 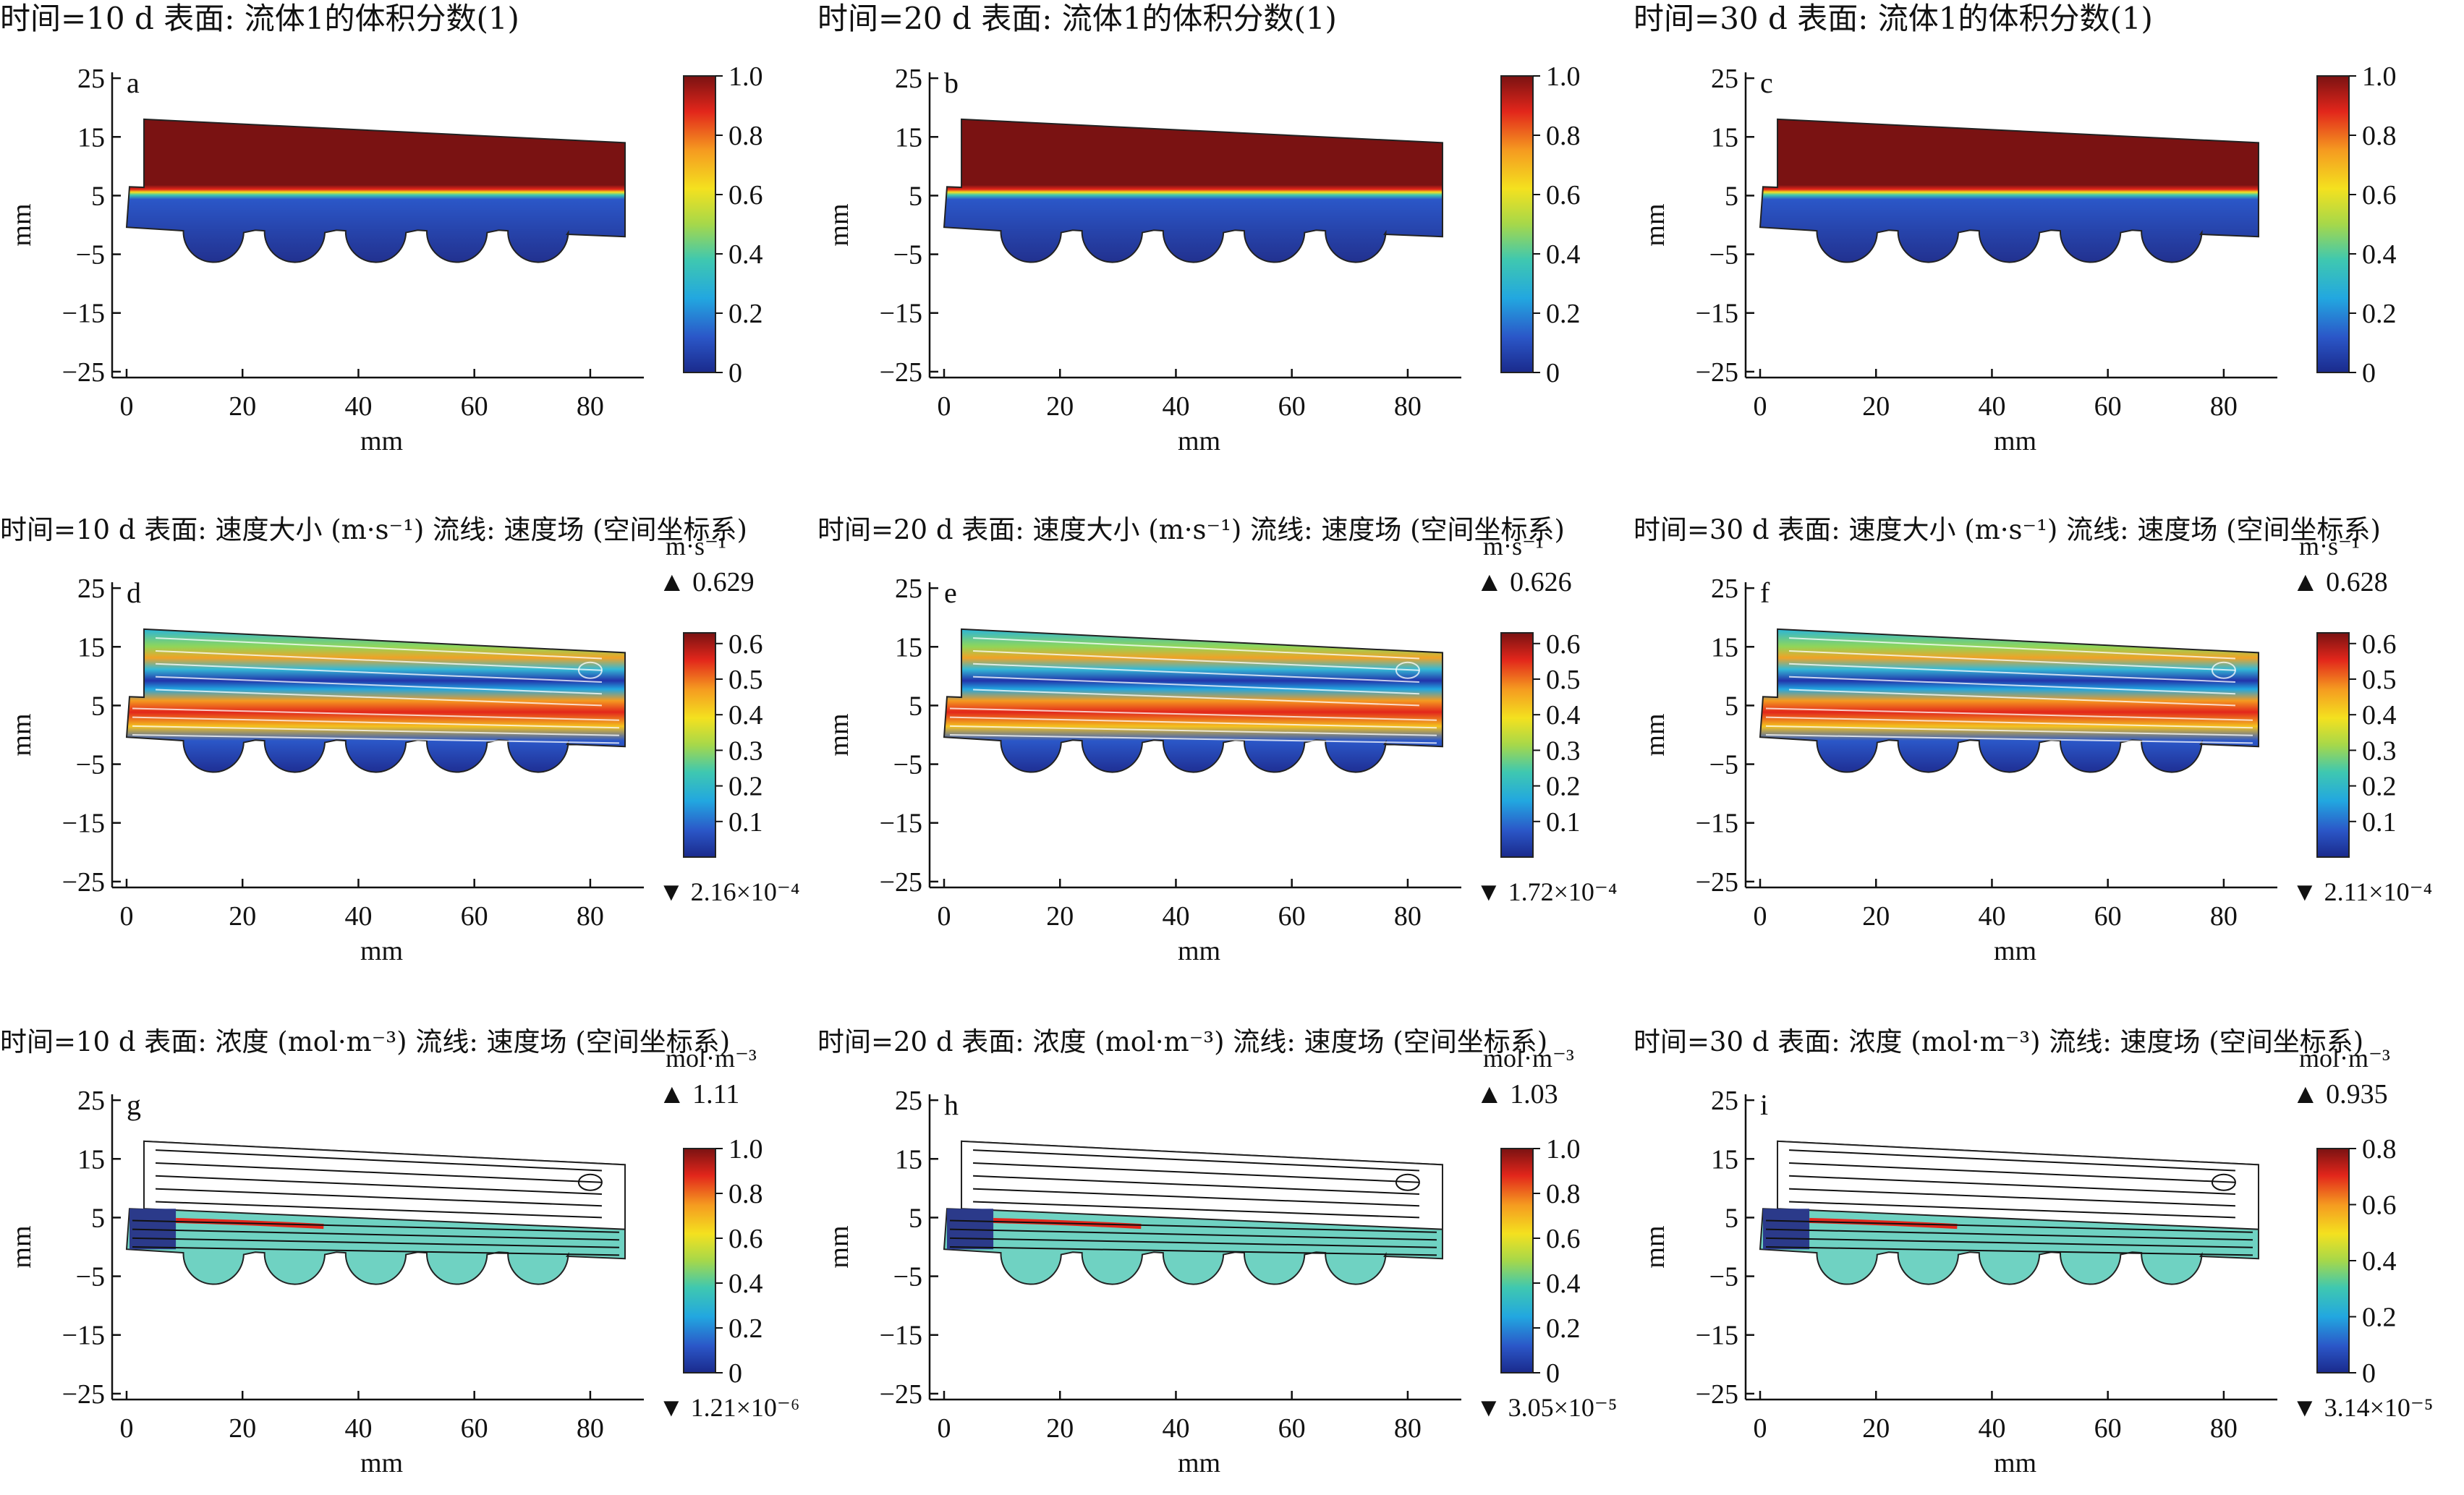 I want to click on colorbar-tick-label: 0.5, so click(x=745, y=680).